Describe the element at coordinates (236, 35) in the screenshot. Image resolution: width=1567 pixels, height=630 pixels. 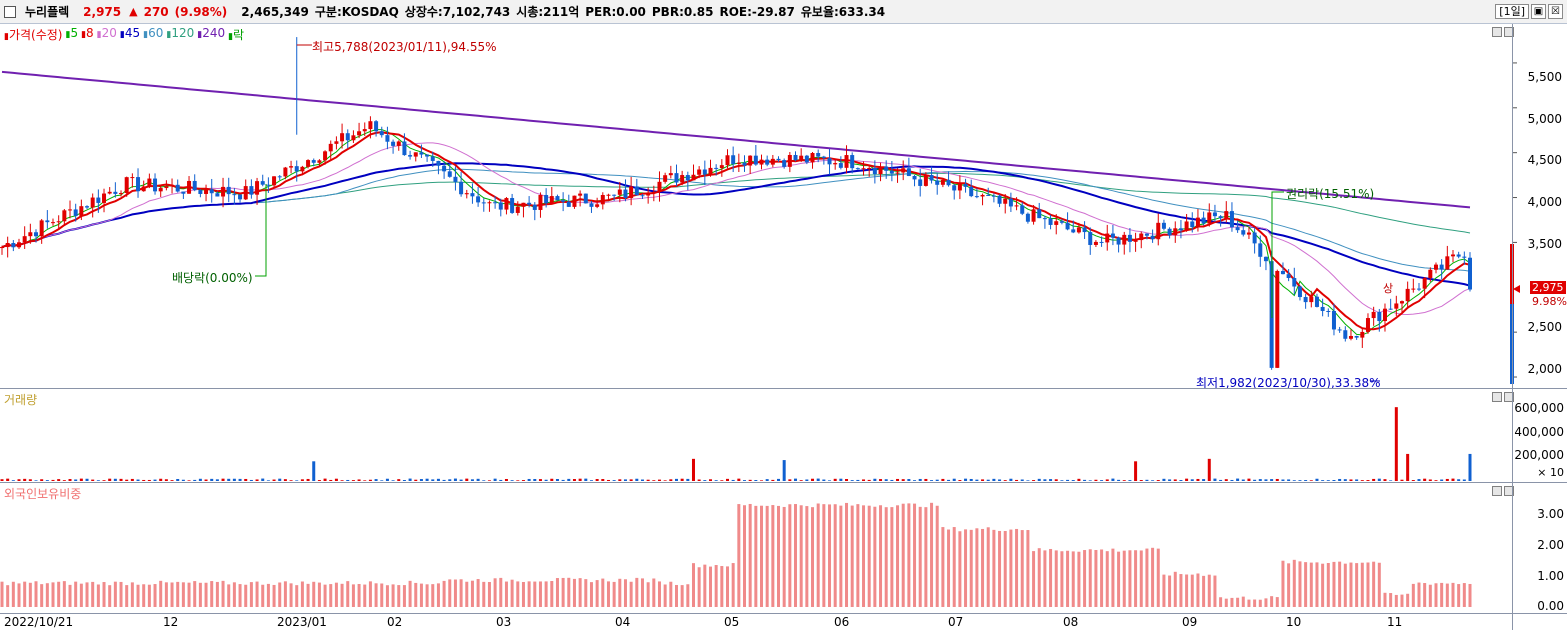
I see `legend-item: ▮락` at that location.